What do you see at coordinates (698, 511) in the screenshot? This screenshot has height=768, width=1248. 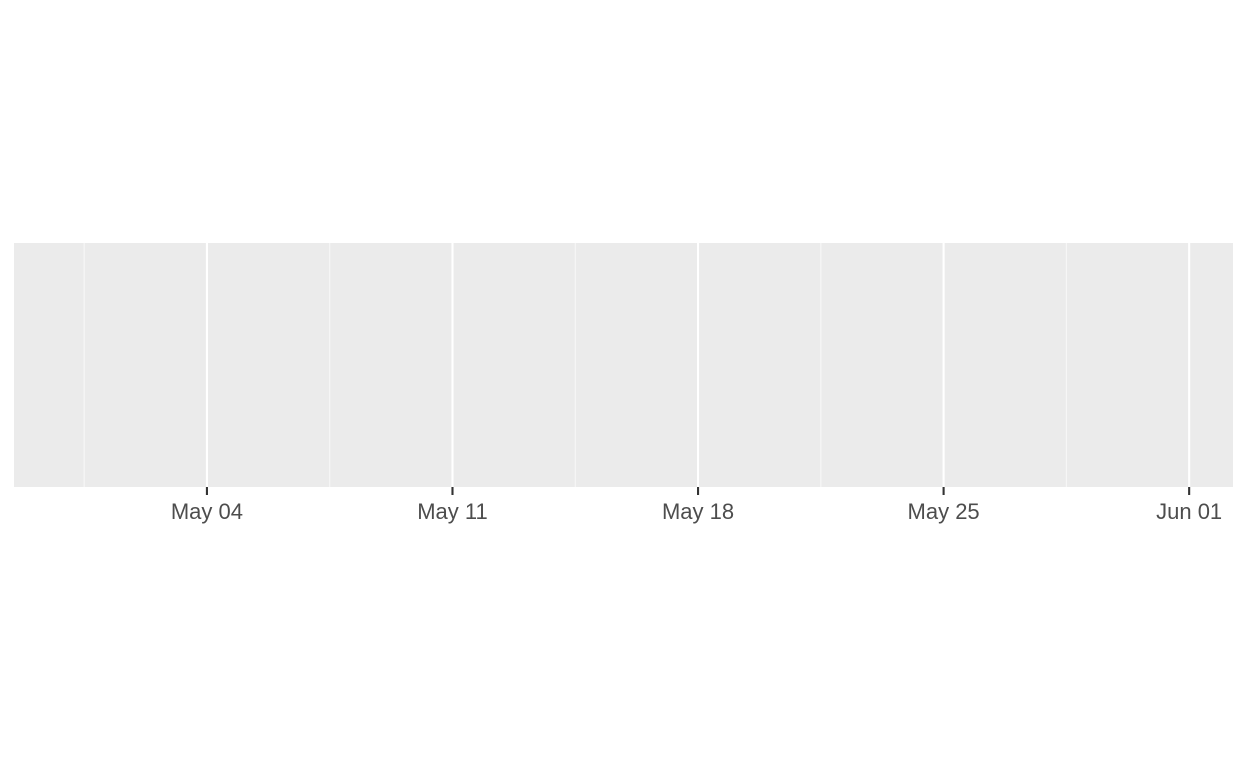 I see `x-tick-label: May 18` at bounding box center [698, 511].